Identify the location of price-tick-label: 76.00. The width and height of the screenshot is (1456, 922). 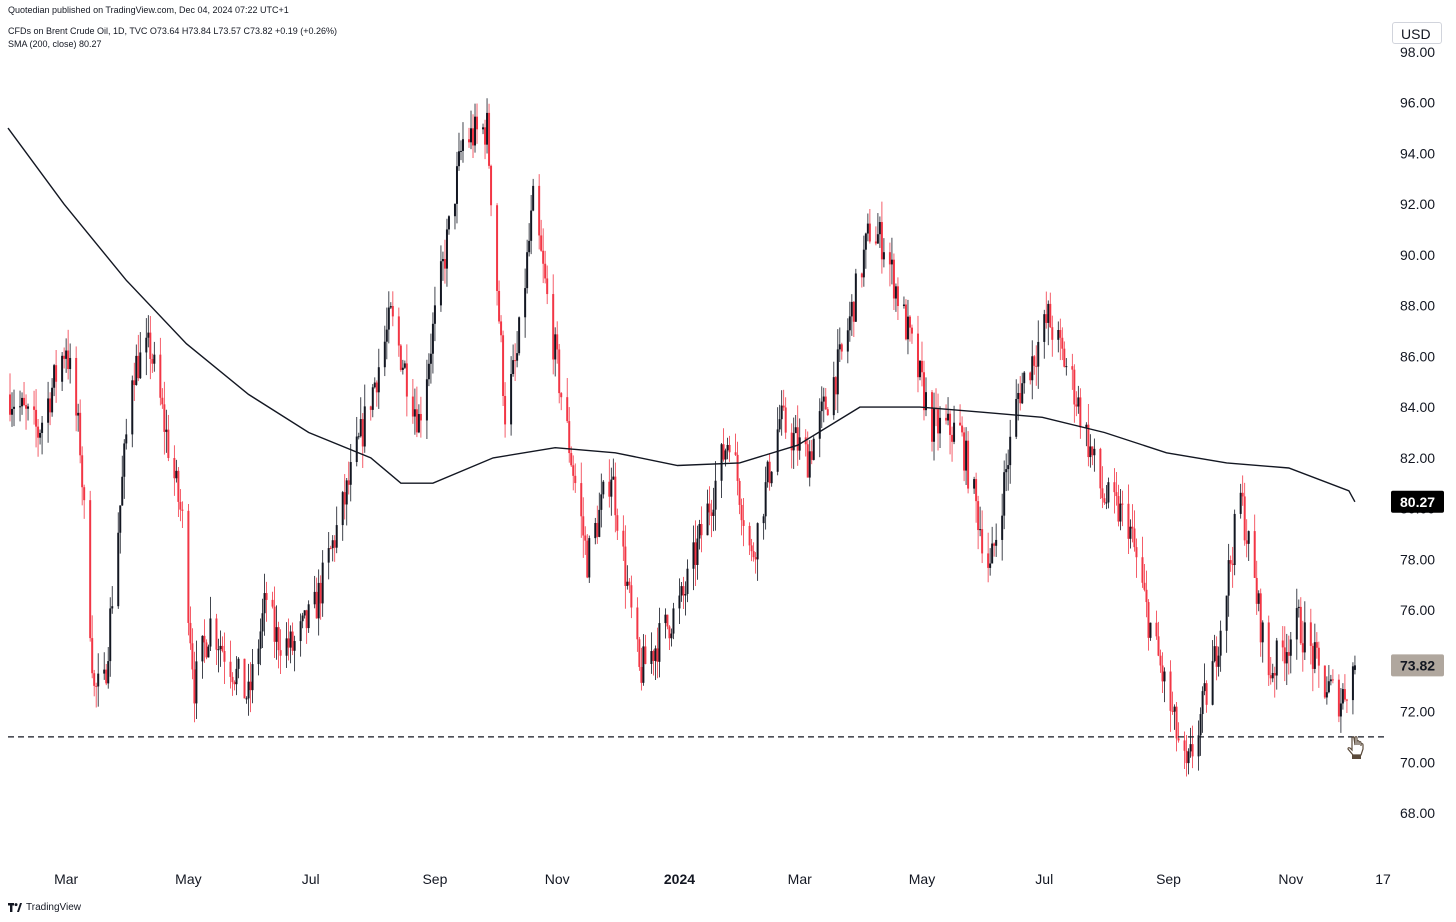
(1417, 610).